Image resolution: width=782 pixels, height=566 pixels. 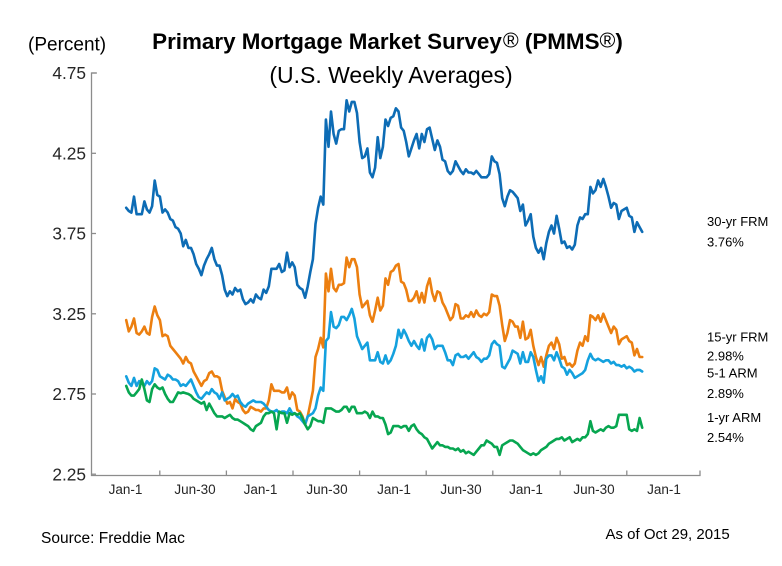 I want to click on svg-text: 5-1 ARM, so click(x=732, y=372).